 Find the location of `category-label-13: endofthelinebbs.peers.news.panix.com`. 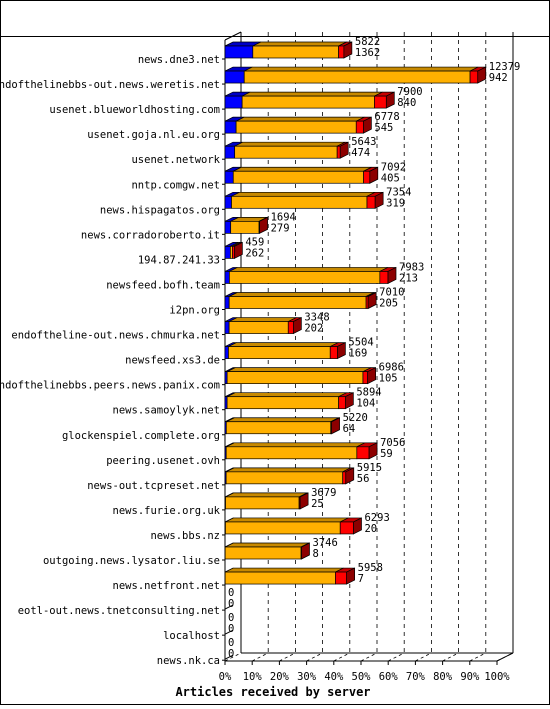

category-label-13: endofthelinebbs.peers.news.panix.com is located at coordinates (110, 386).